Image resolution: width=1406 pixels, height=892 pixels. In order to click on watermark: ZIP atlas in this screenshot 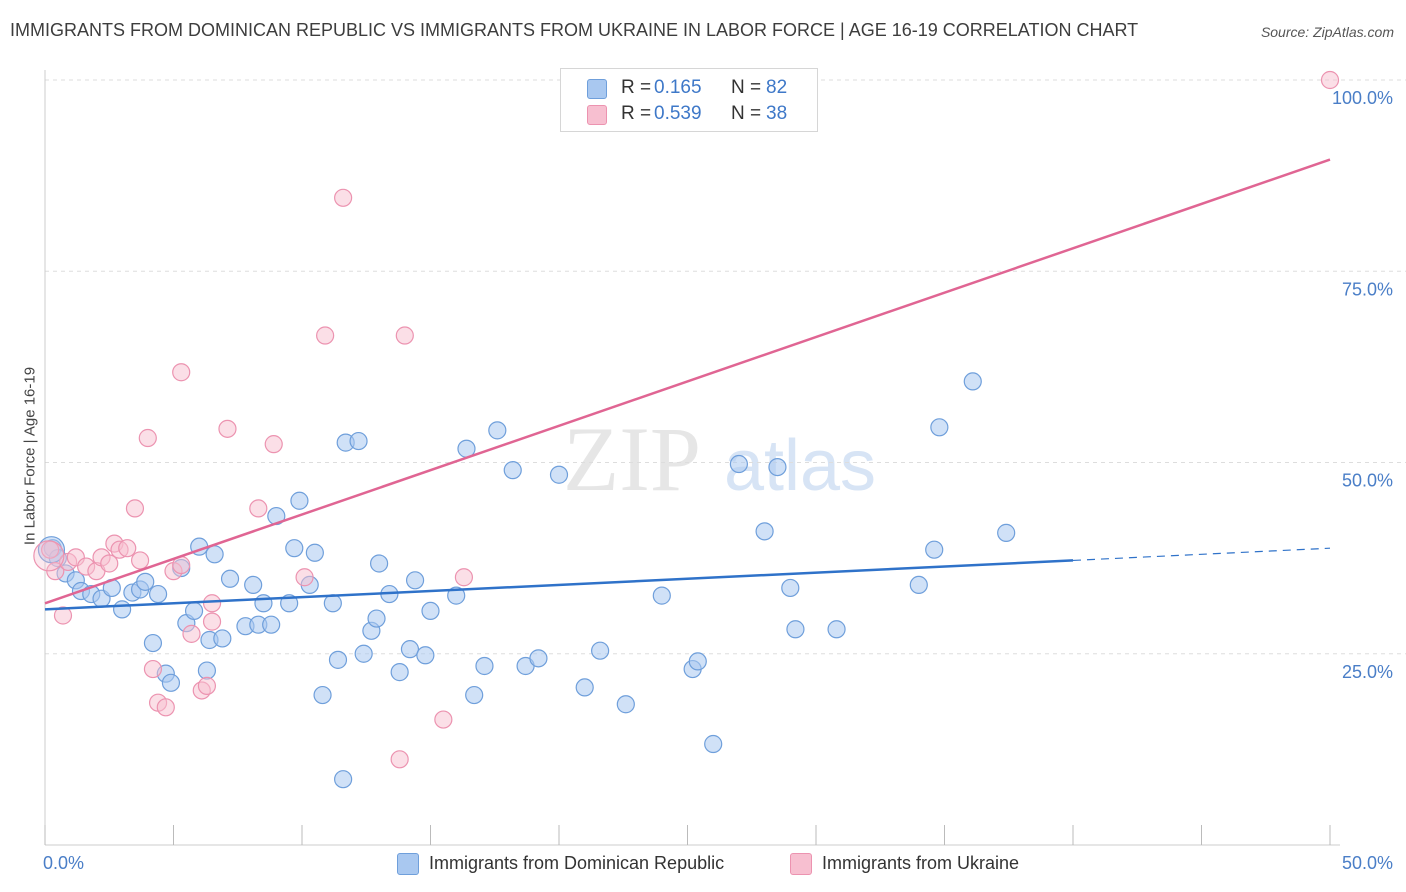, I will do `click(719, 459)`.